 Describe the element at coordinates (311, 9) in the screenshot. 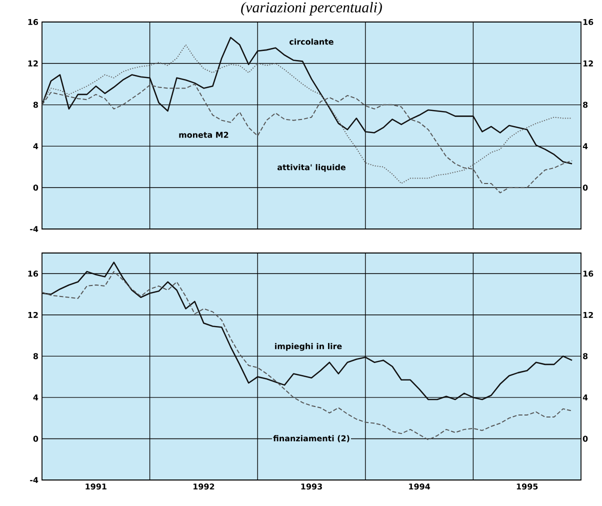

I see `chart-subtitle: (variazioni percentuali)` at that location.